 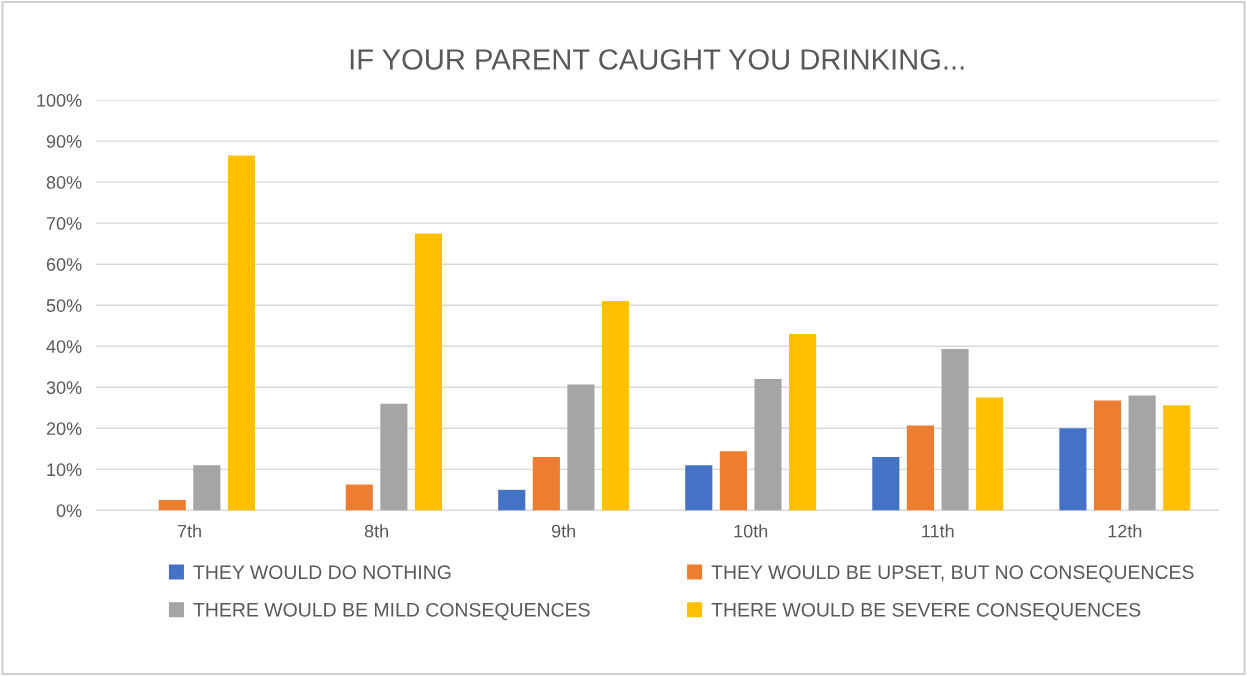 I want to click on y-tick-label: 80%, so click(x=64, y=182).